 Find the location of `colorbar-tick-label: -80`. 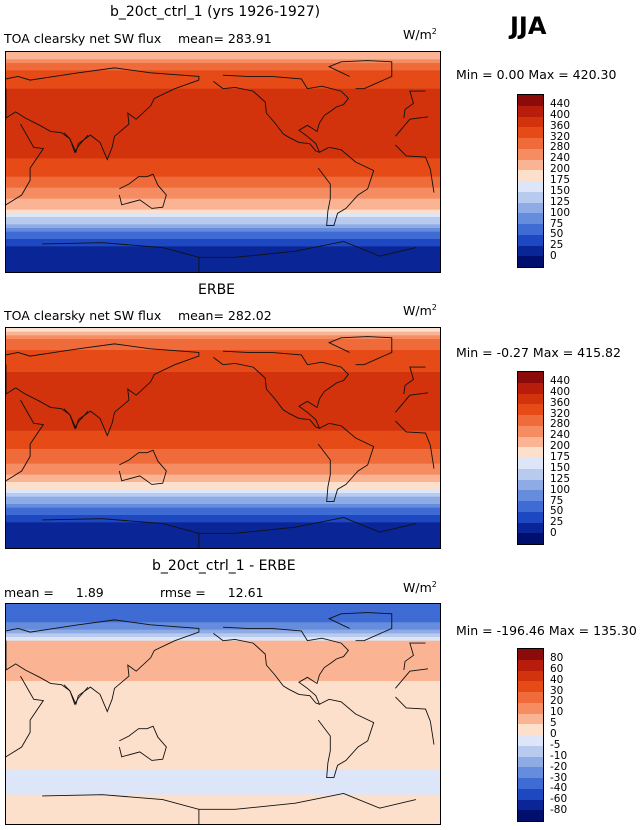

colorbar-tick-label: -80 is located at coordinates (559, 810).